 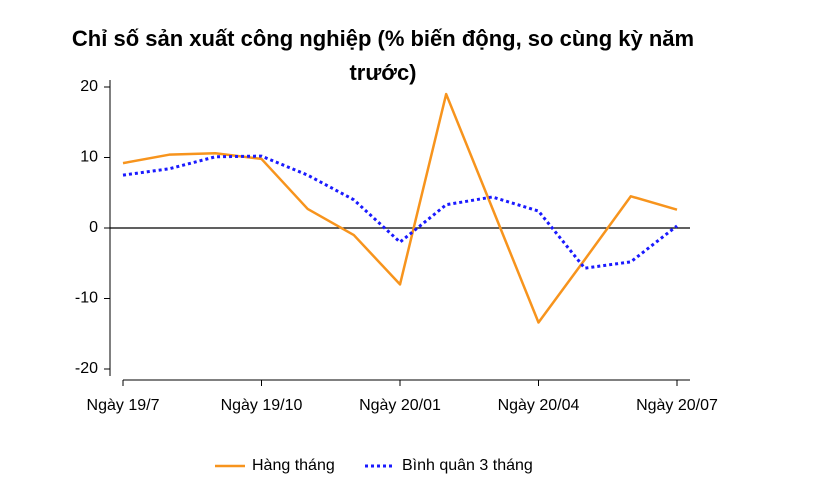 What do you see at coordinates (677, 405) in the screenshot?
I see `x-tick-label: Ngày 20/07` at bounding box center [677, 405].